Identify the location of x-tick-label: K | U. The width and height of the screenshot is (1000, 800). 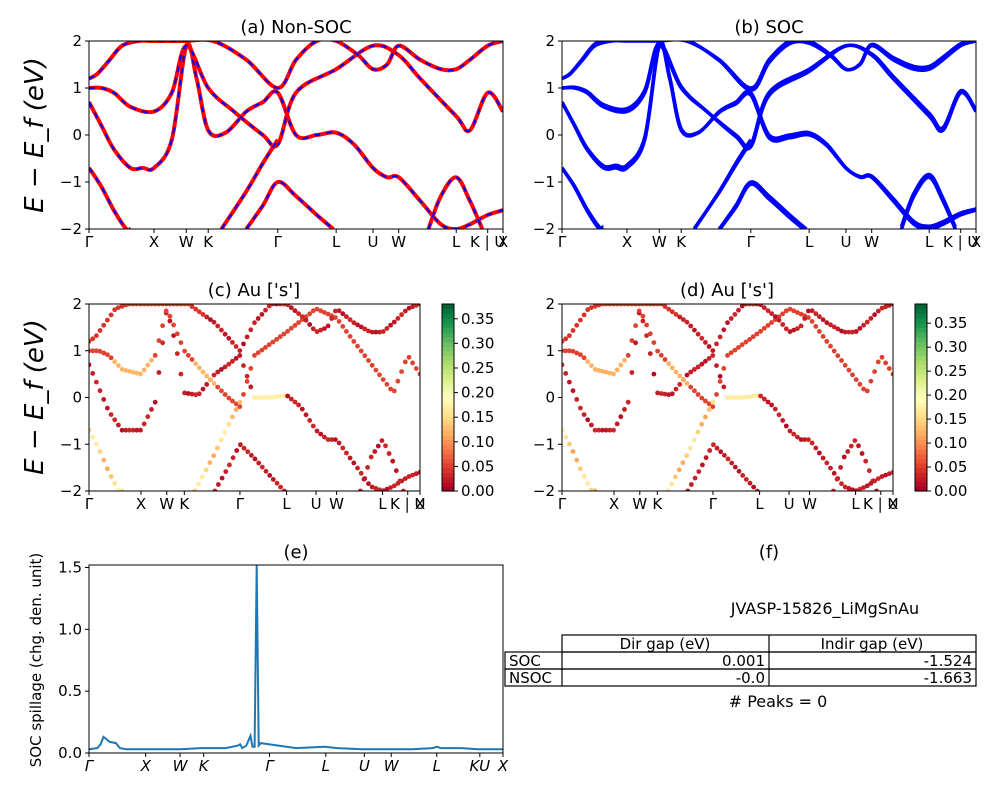
(487, 242).